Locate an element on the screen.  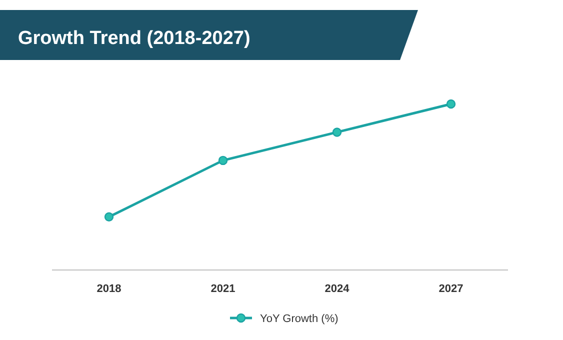
legend-label: YoY Growth (%) is located at coordinates (299, 319).